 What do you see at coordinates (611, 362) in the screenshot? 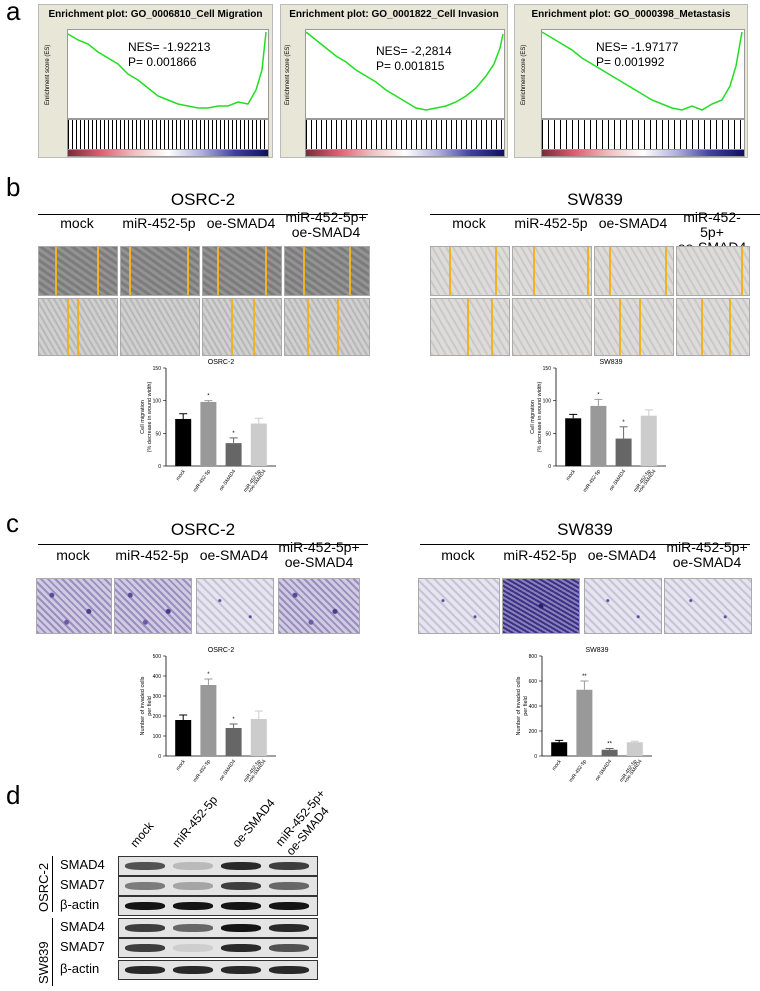
I see `chart-title: SW839` at bounding box center [611, 362].